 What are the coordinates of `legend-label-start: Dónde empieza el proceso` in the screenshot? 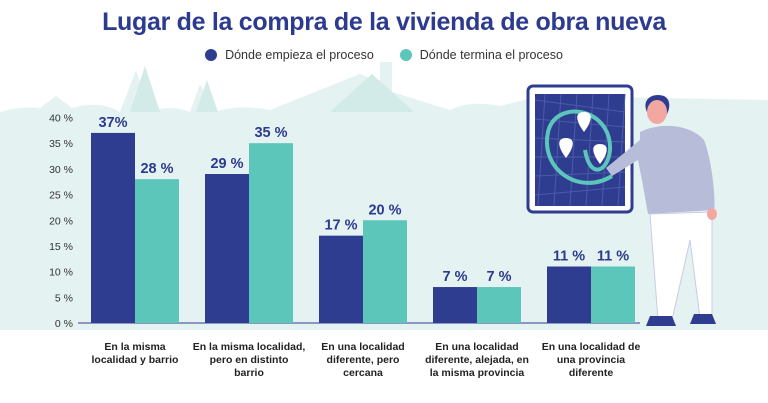 It's located at (299, 55).